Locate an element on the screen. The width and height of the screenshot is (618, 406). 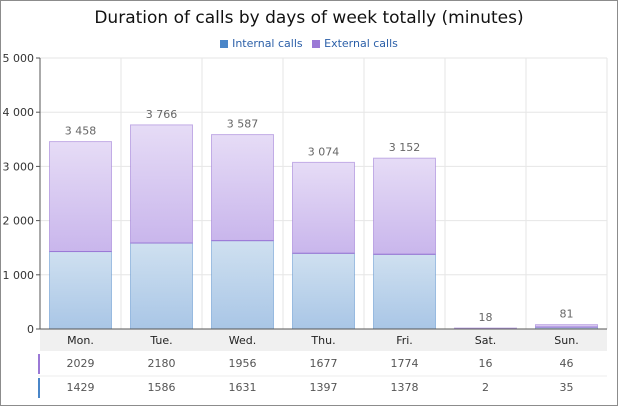
category-band is located at coordinates (323, 340).